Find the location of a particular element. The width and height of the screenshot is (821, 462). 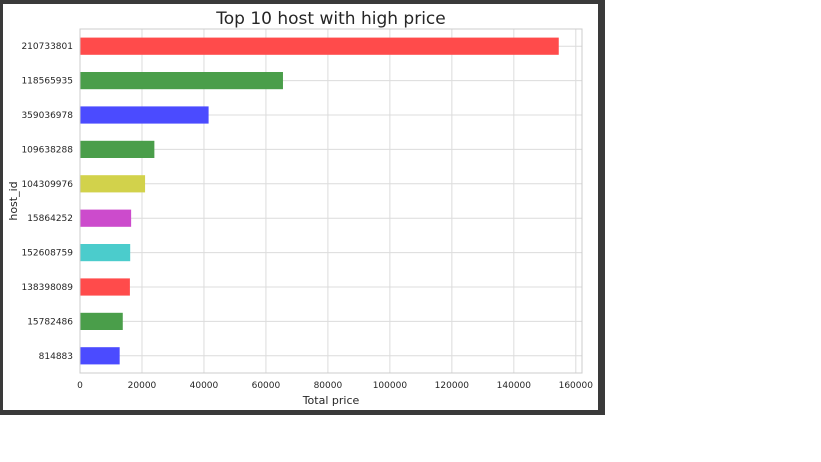

x-tick-label: 140000 is located at coordinates (514, 386).